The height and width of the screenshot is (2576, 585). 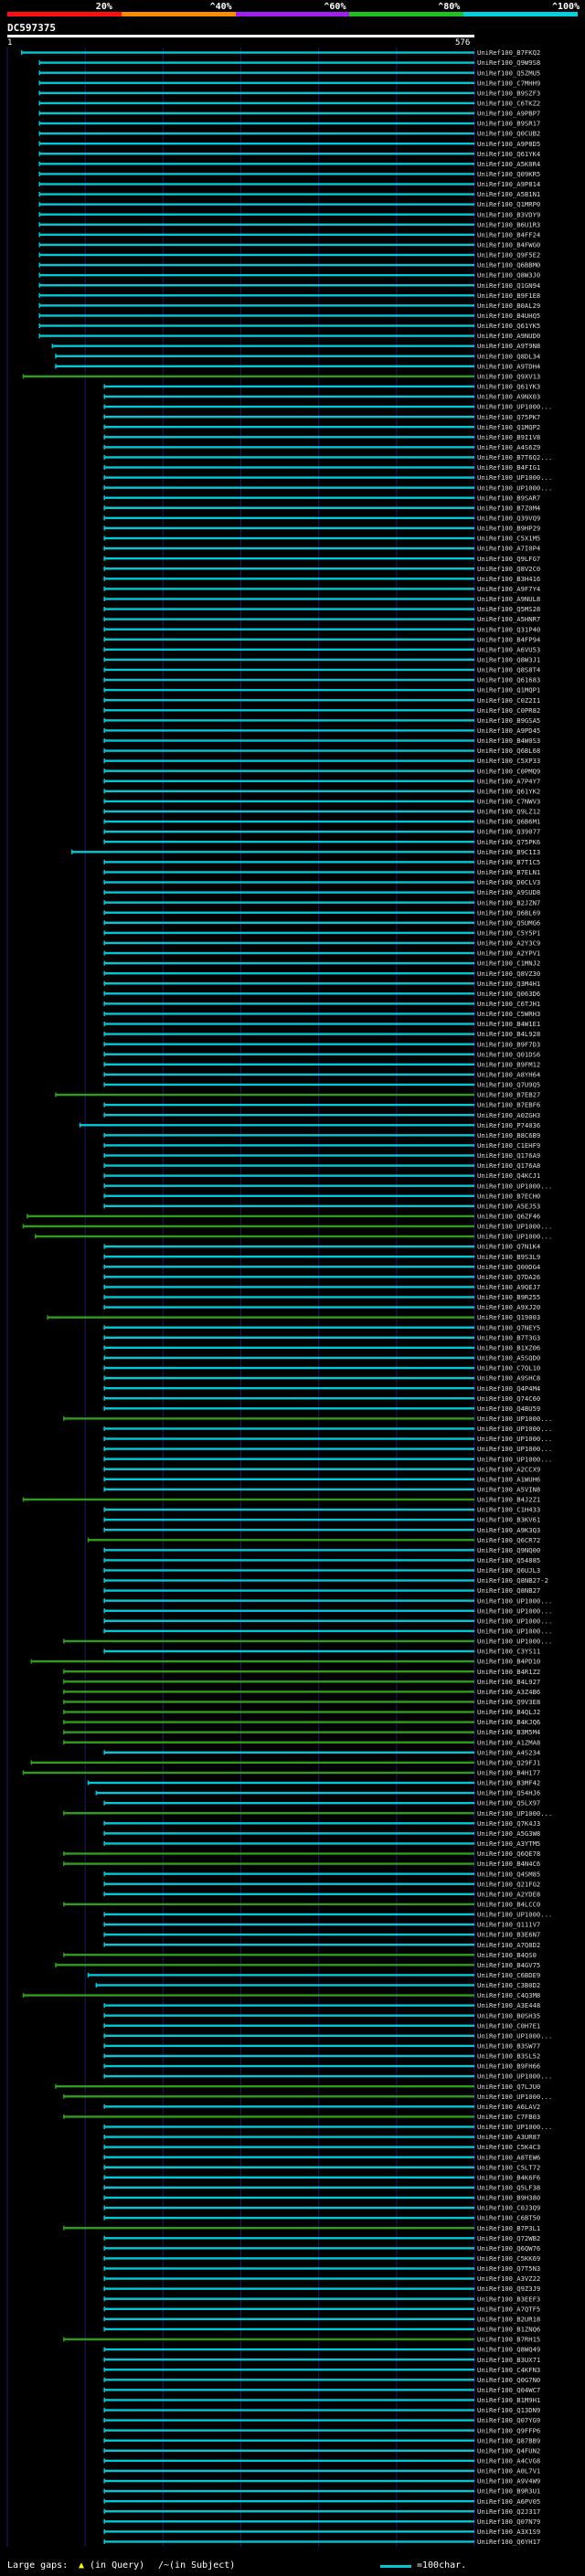 What do you see at coordinates (509, 1085) in the screenshot?
I see `hit-label: UniRef100_Q7U9Q5` at bounding box center [509, 1085].